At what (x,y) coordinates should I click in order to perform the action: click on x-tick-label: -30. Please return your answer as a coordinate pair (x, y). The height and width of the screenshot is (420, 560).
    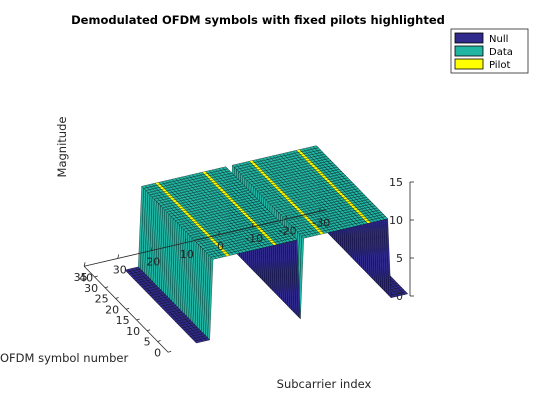
    Looking at the image, I should click on (321, 223).